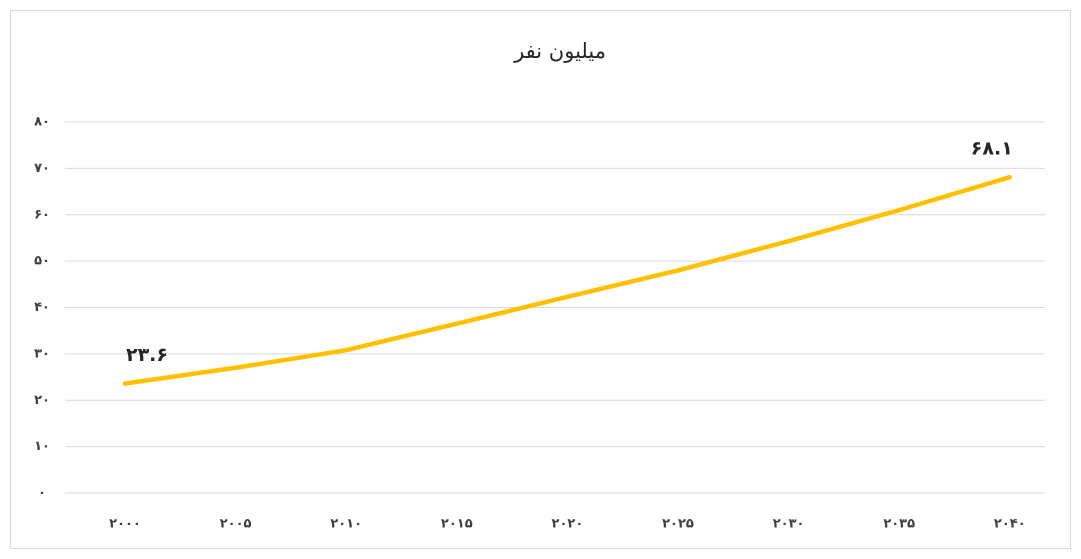 This screenshot has height=559, width=1081. Describe the element at coordinates (42, 214) in the screenshot. I see `y-tick-label: ۶۰` at that location.